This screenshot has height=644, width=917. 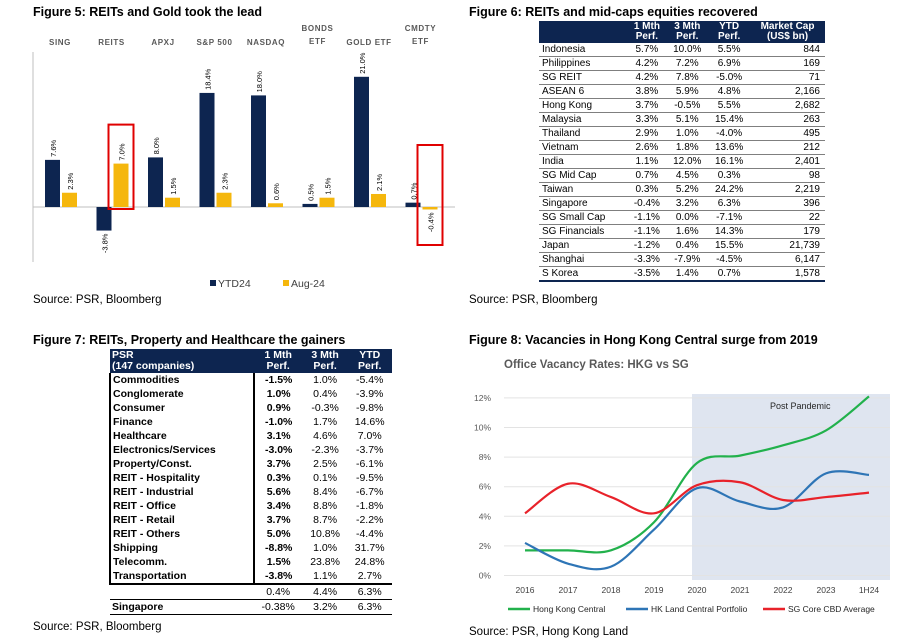 What do you see at coordinates (569, 609) in the screenshot?
I see `fig8-legend-hong-kong-central: Hong Kong Central` at bounding box center [569, 609].